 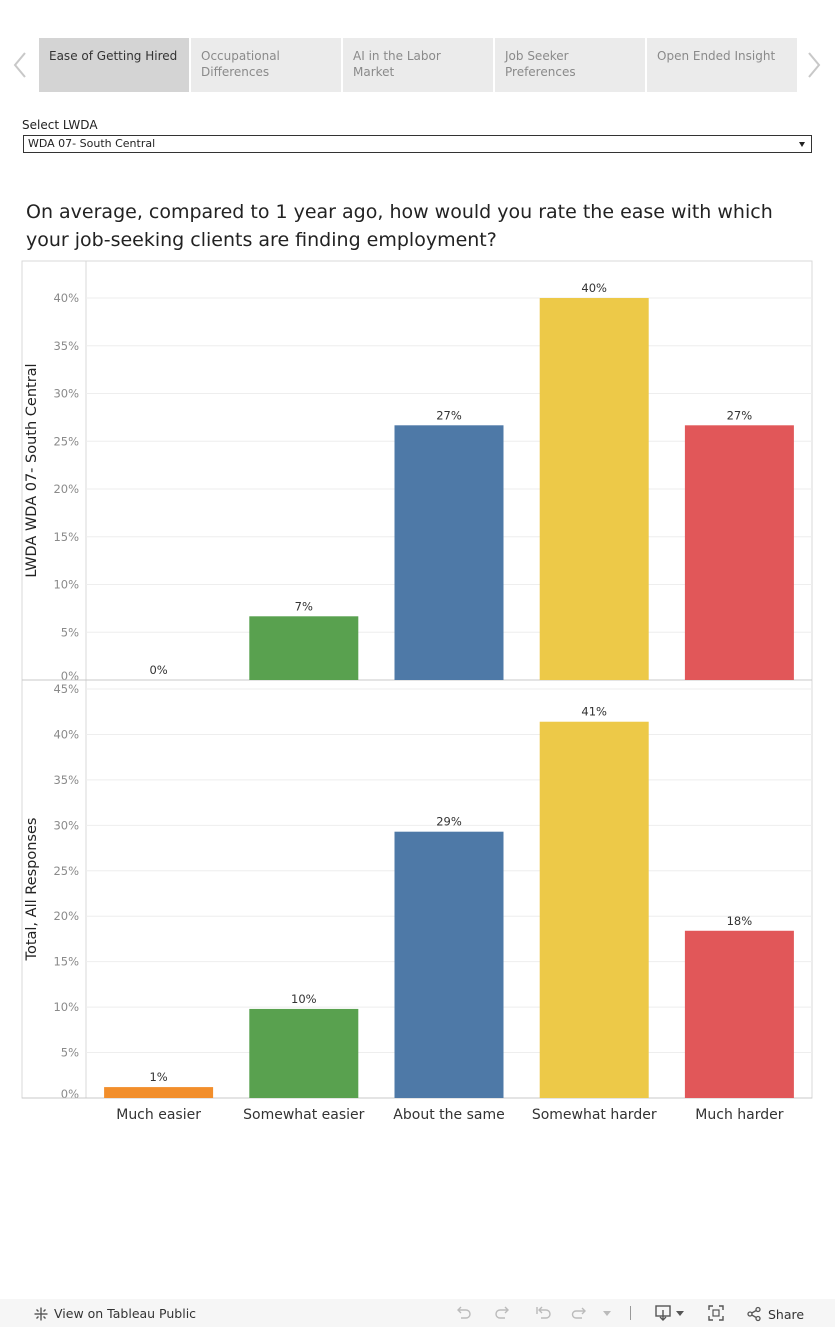 I want to click on data-label: 7%, so click(x=304, y=606).